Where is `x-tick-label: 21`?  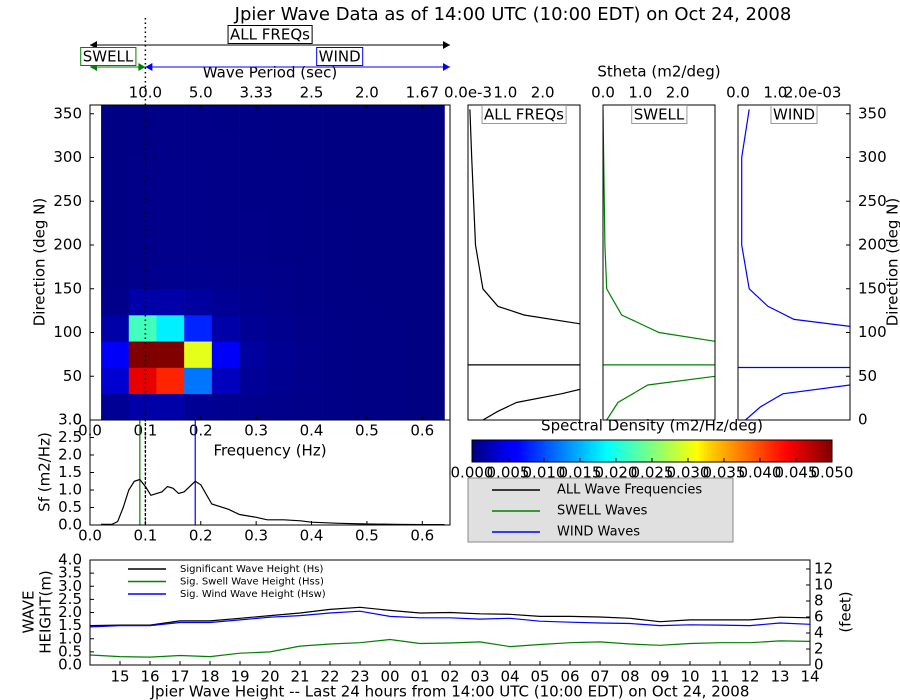 x-tick-label: 21 is located at coordinates (299, 677).